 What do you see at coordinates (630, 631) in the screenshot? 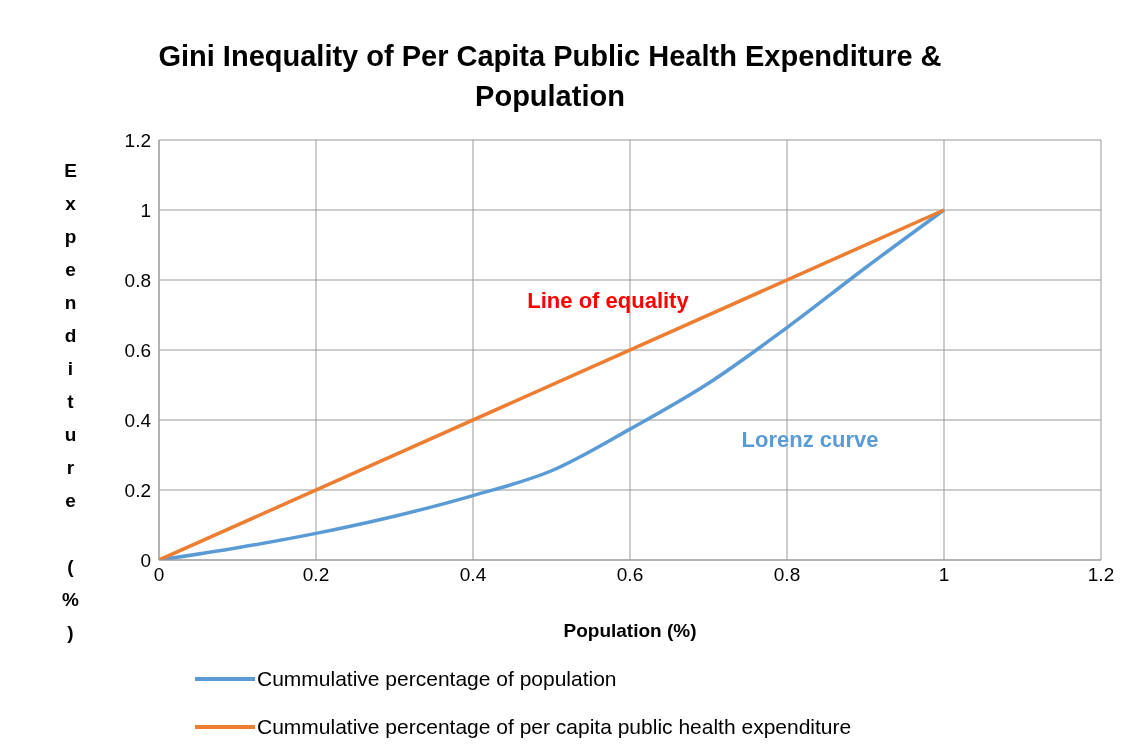
I see `x-axis-title: Population (%)` at bounding box center [630, 631].